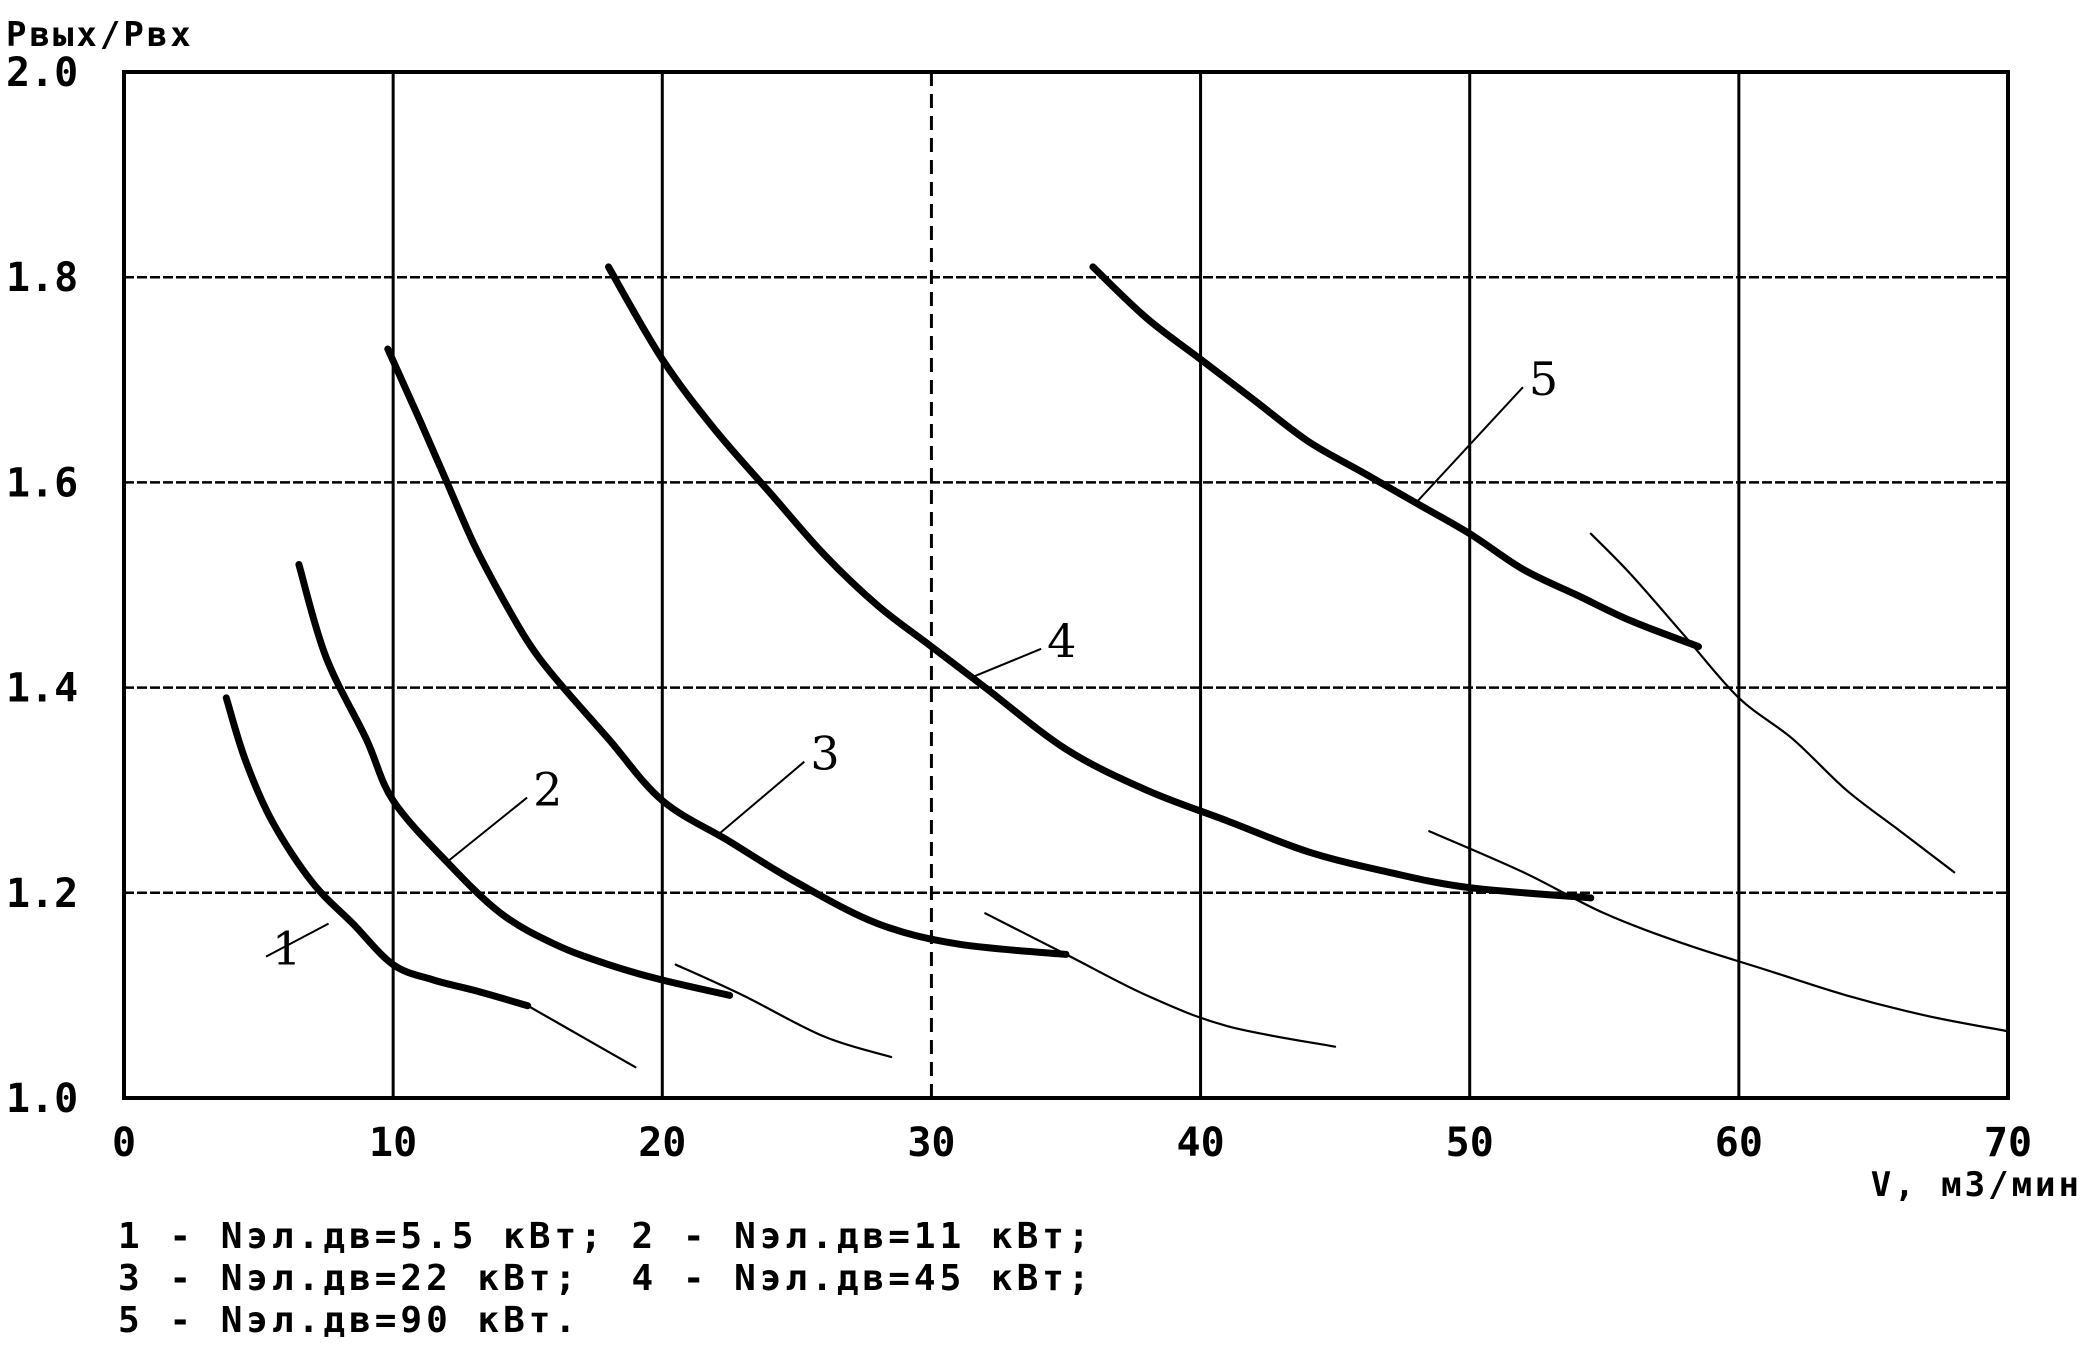 The image size is (2088, 1352). Describe the element at coordinates (42, 894) in the screenshot. I see `y-tick-label: 1.2` at that location.